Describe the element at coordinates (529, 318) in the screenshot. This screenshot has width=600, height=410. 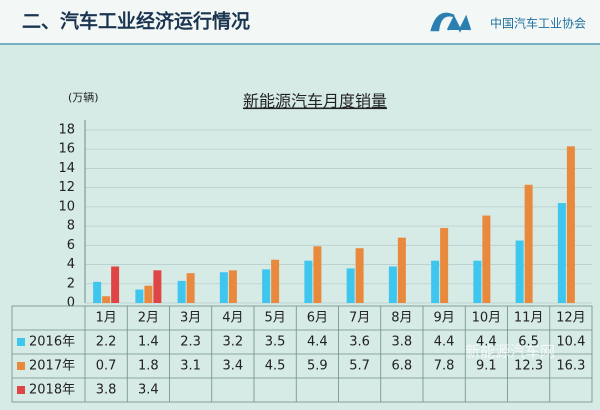
I see `x-tick-label: 11月` at that location.